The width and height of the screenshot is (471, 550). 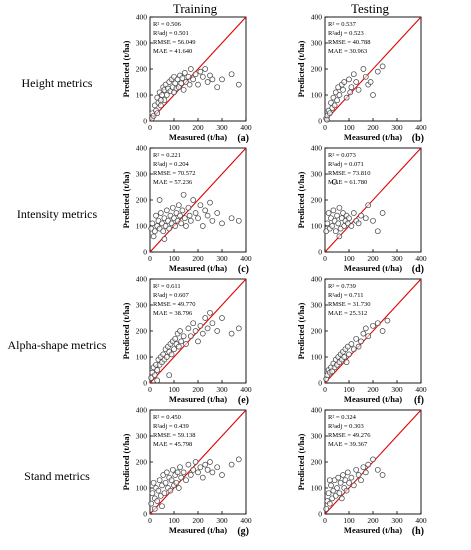 I want to click on x-tick-label: 100, so click(x=349, y=258).